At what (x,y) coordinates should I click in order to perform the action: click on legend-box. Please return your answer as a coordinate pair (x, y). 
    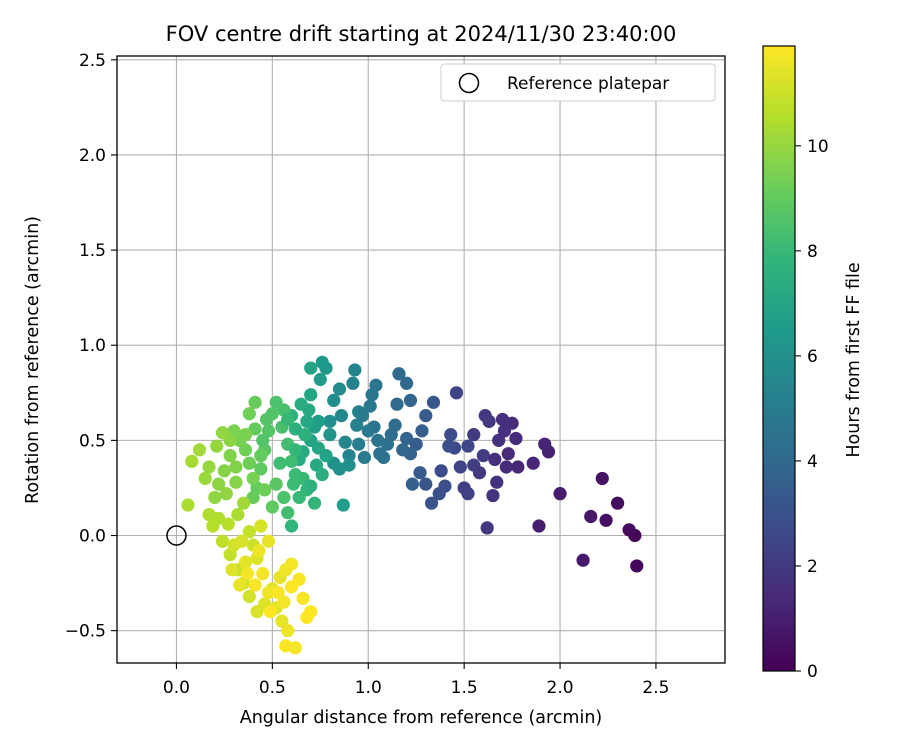
    Looking at the image, I should click on (578, 82).